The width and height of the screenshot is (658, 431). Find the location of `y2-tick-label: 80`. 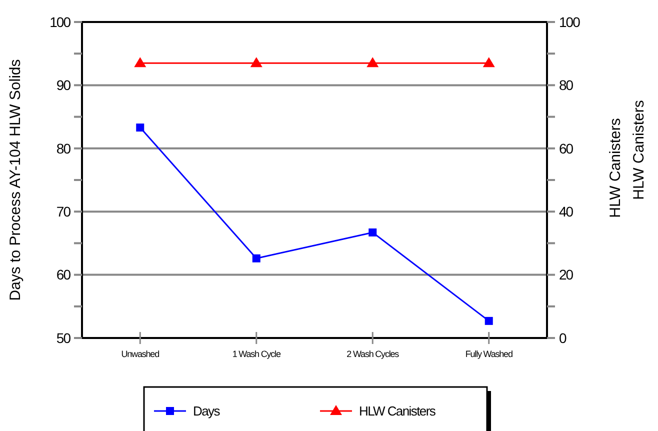

y2-tick-label: 80 is located at coordinates (566, 85).